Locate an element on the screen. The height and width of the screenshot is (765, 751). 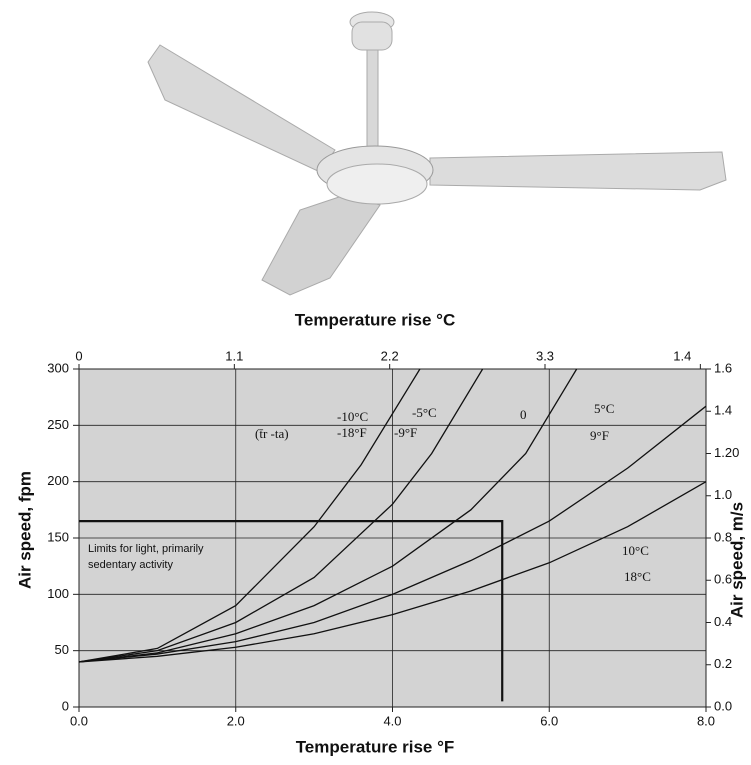
y-tick-label: 150 is located at coordinates (58, 536).